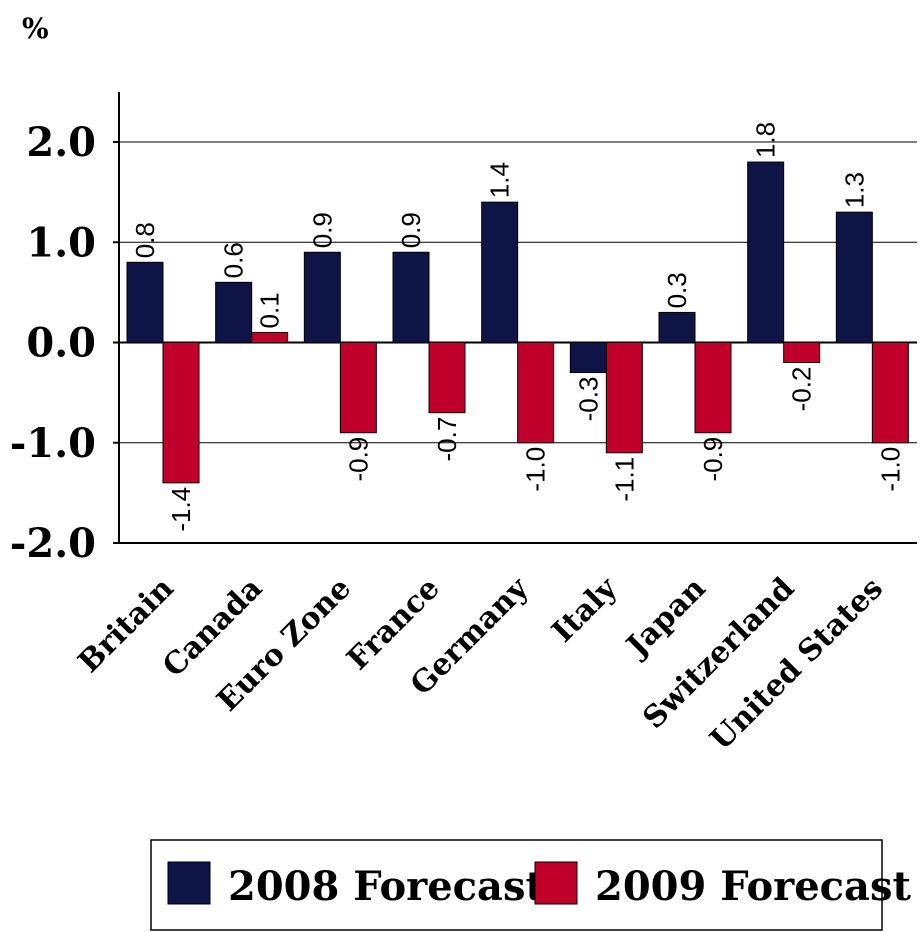 Image resolution: width=921 pixels, height=932 pixels. What do you see at coordinates (386, 886) in the screenshot?
I see `legend-label-2008: 2008 Forecast` at bounding box center [386, 886].